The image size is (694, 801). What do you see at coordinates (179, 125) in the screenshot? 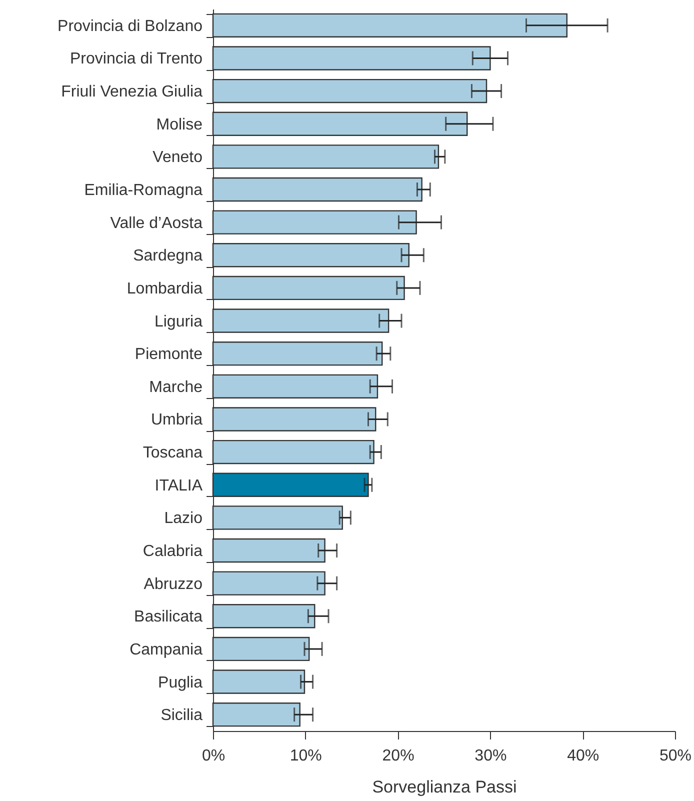
I see `y-tick-label: Molise` at bounding box center [179, 125].